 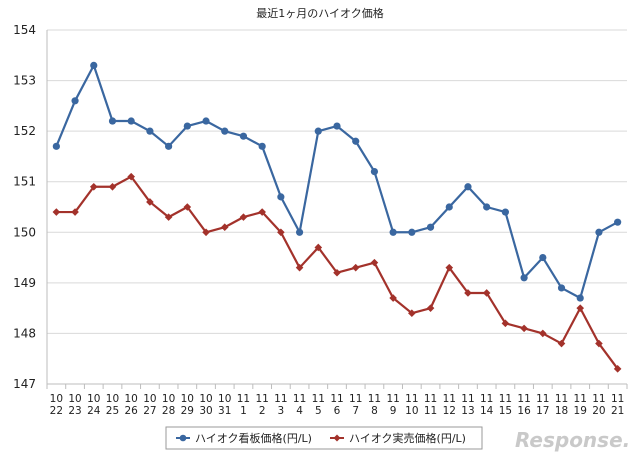 What do you see at coordinates (411, 411) in the screenshot?
I see `x-tick-label-day: 10` at bounding box center [411, 411].